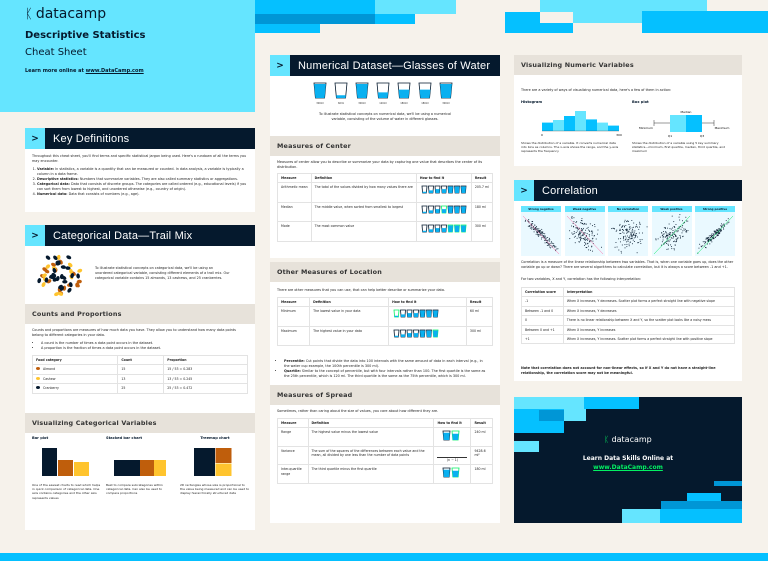 The height and width of the screenshot is (561, 768). What do you see at coordinates (114, 71) in the screenshot?
I see `datacamp-link: www.DataCamp.com` at bounding box center [114, 71].